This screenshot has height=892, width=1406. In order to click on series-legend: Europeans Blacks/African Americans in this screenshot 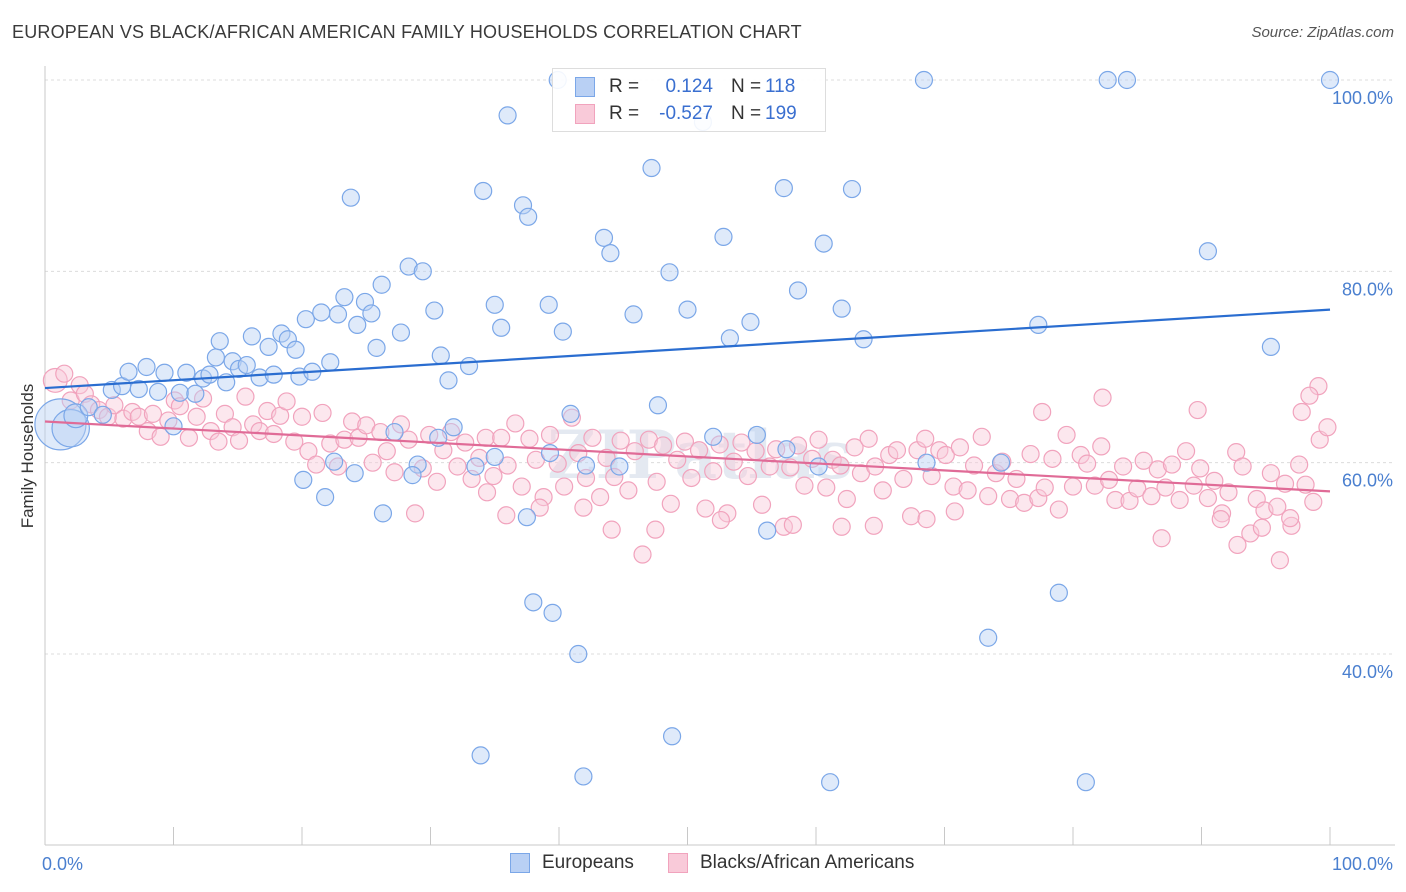, I will do `click(703, 865)`.